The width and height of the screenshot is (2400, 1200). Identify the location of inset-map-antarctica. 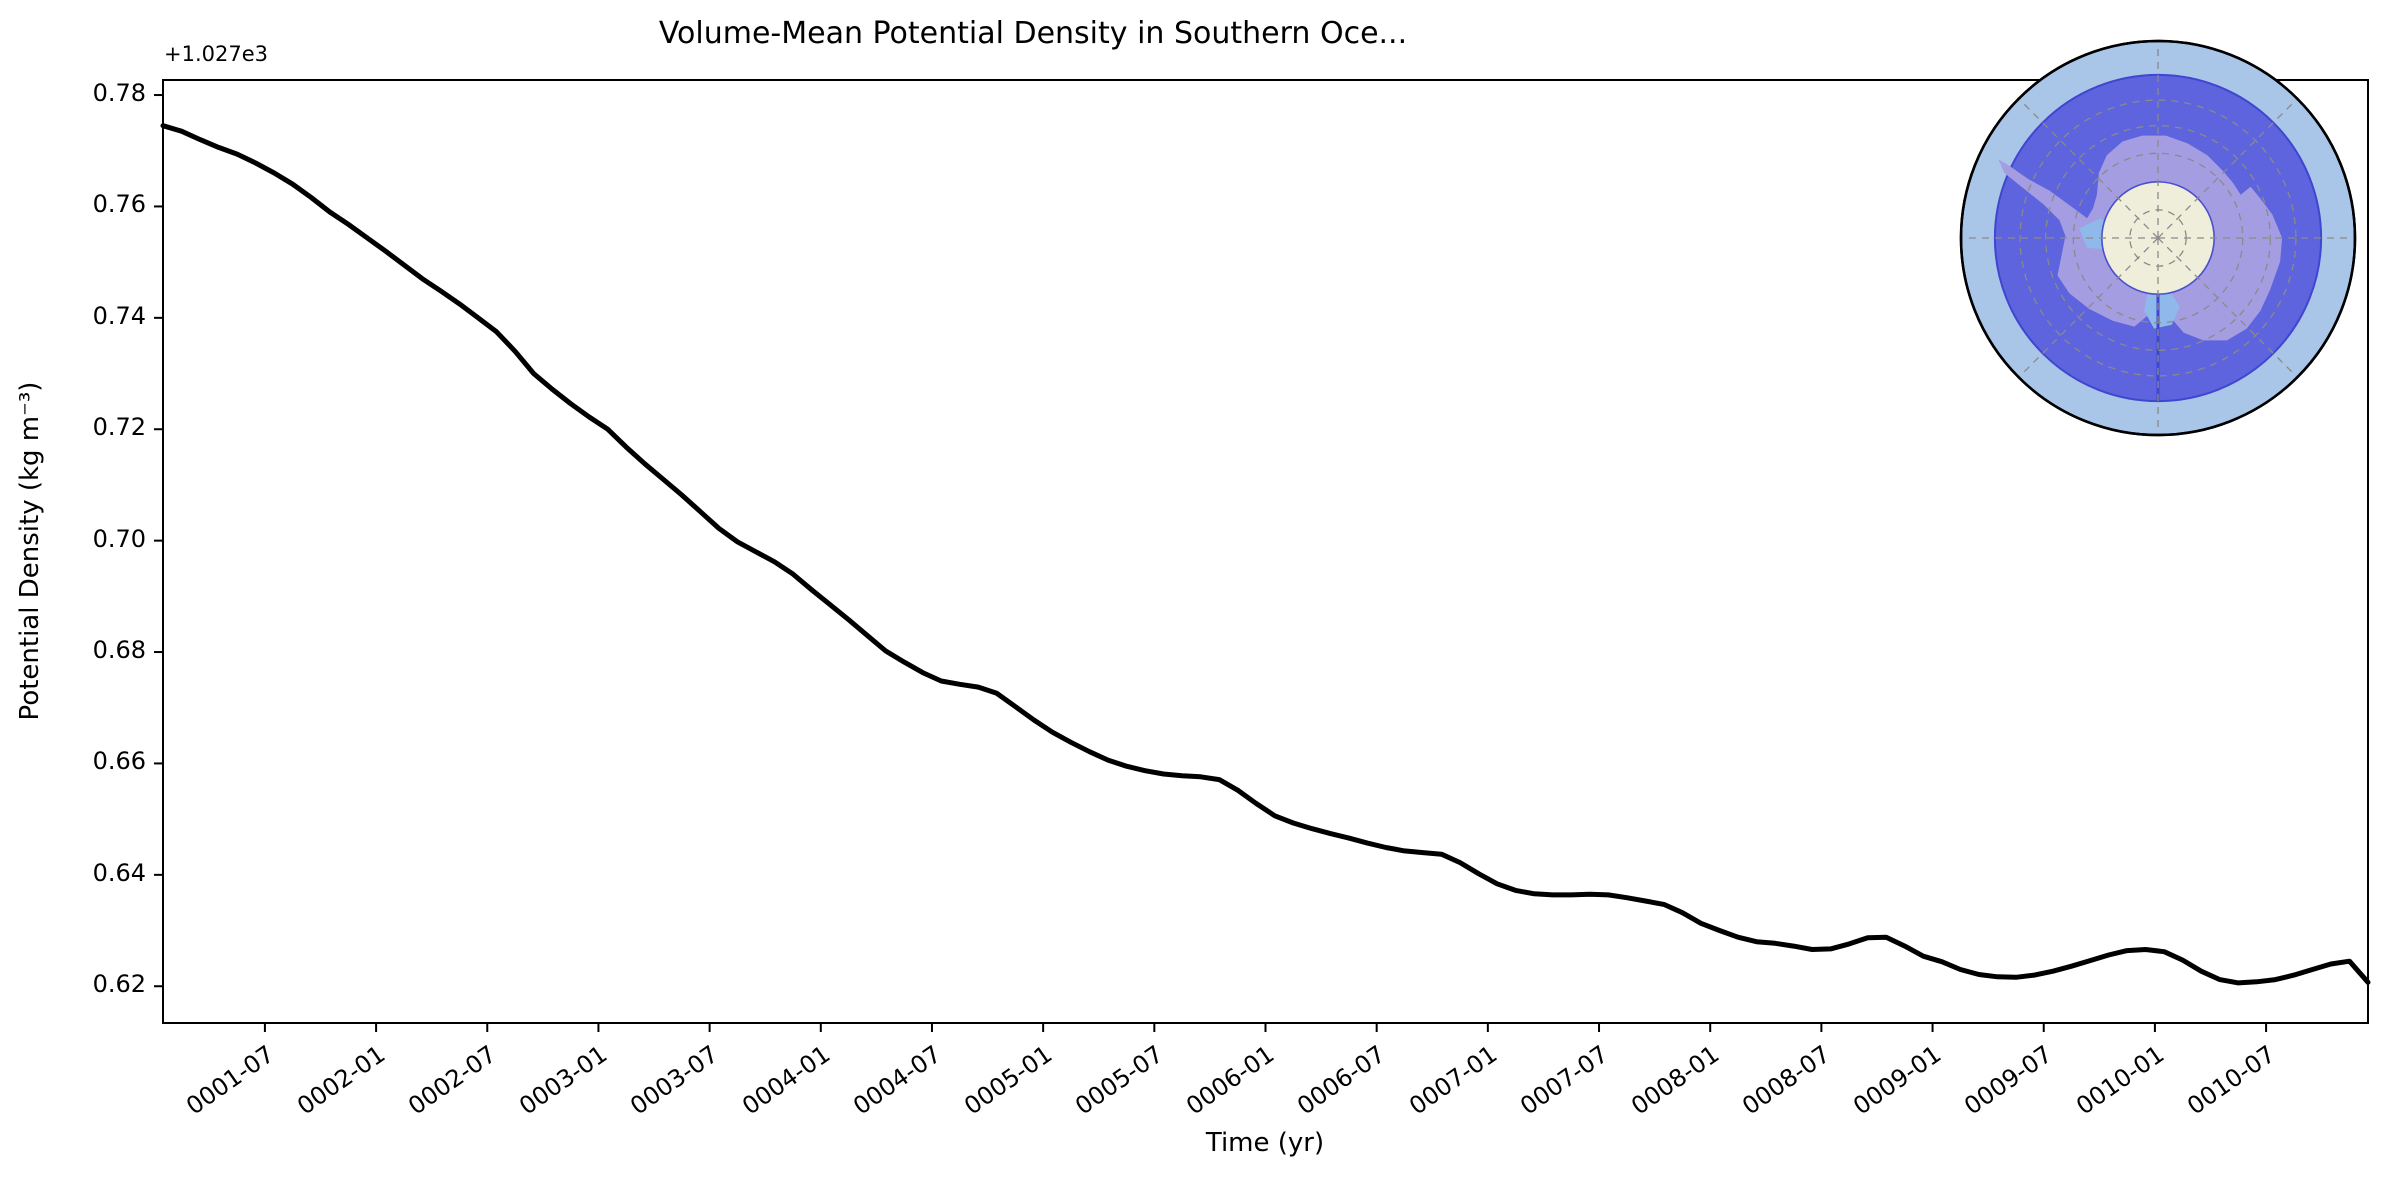
(2158, 238).